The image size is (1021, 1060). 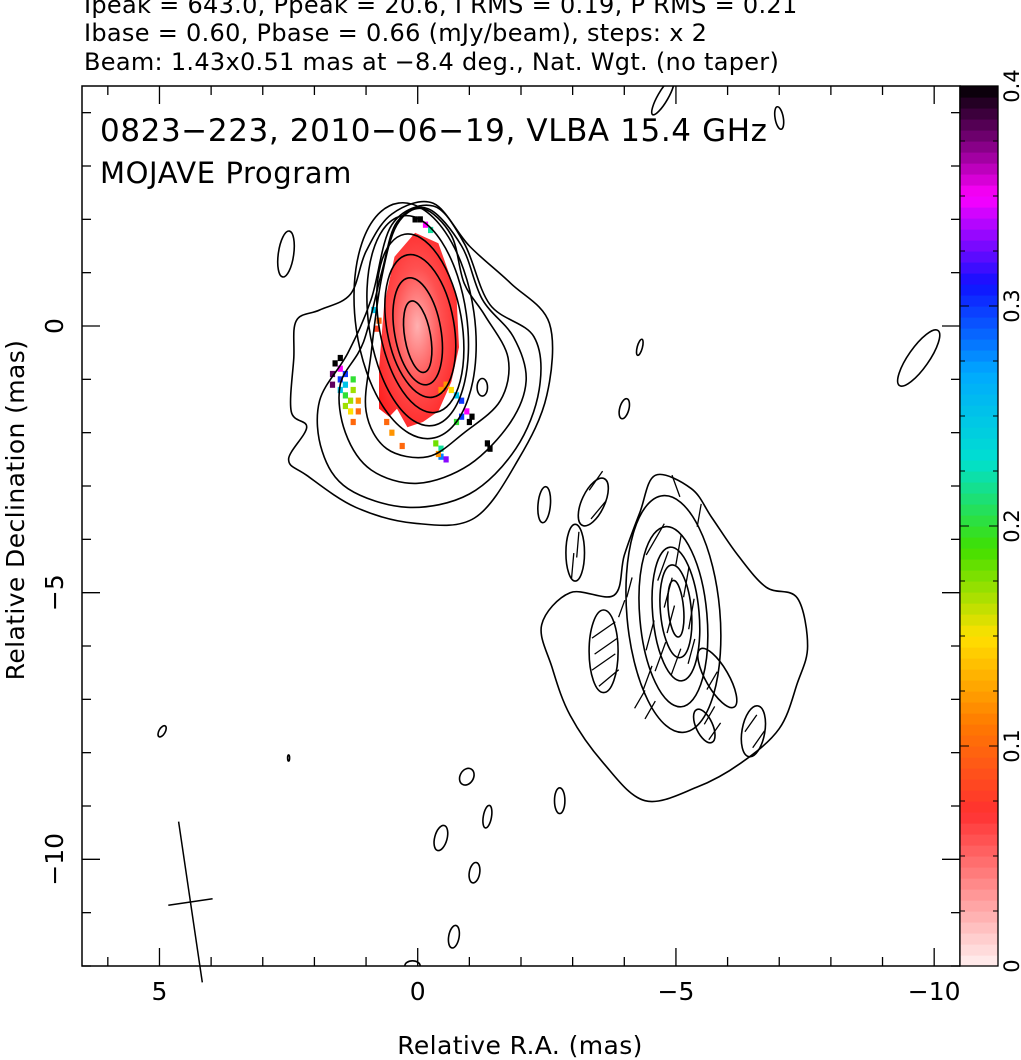 What do you see at coordinates (54, 326) in the screenshot?
I see `y-tick-label: 0` at bounding box center [54, 326].